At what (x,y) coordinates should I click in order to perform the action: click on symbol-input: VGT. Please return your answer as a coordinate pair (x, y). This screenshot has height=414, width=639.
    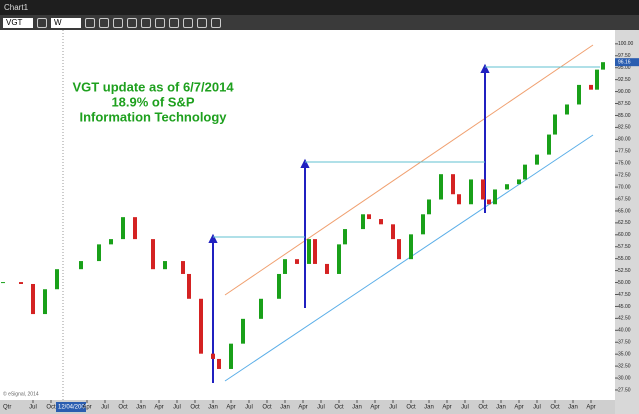
    Looking at the image, I should click on (18, 22).